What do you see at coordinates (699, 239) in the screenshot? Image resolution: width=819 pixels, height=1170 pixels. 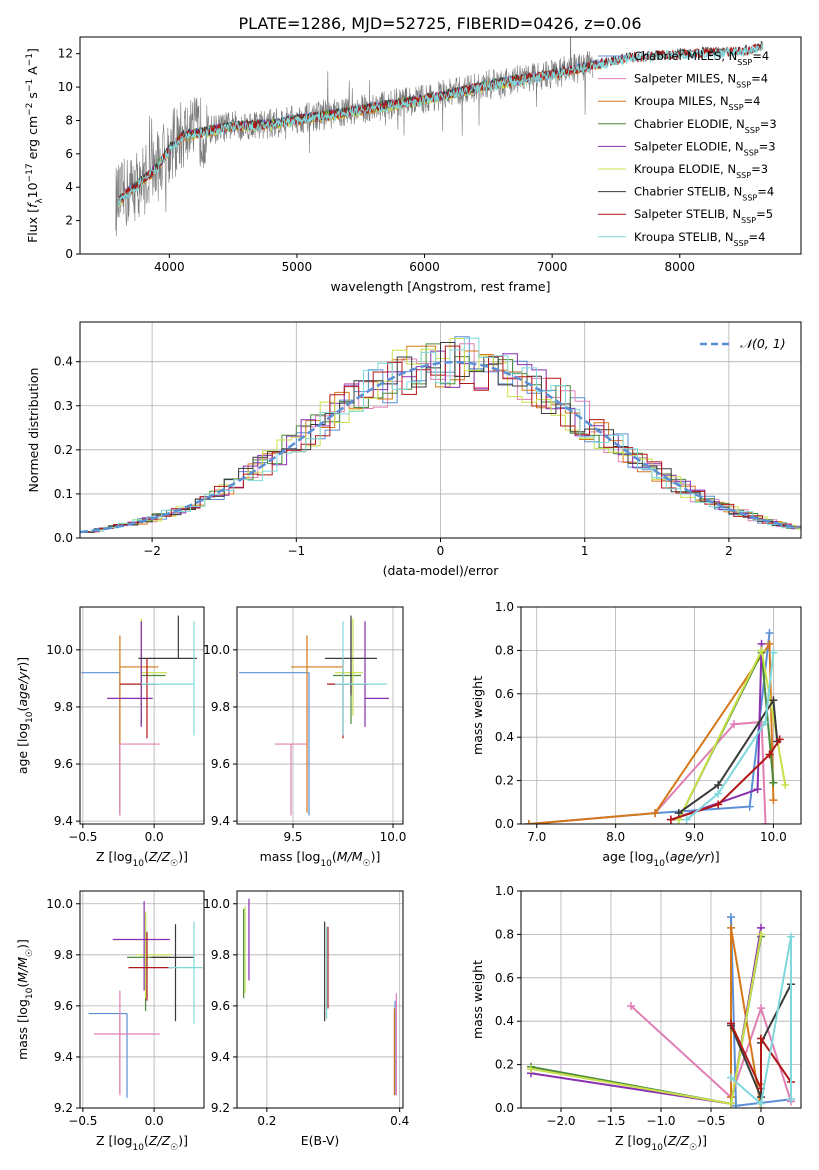 I see `legend-entry: Kroupa STELIB, NSSP=4` at bounding box center [699, 239].